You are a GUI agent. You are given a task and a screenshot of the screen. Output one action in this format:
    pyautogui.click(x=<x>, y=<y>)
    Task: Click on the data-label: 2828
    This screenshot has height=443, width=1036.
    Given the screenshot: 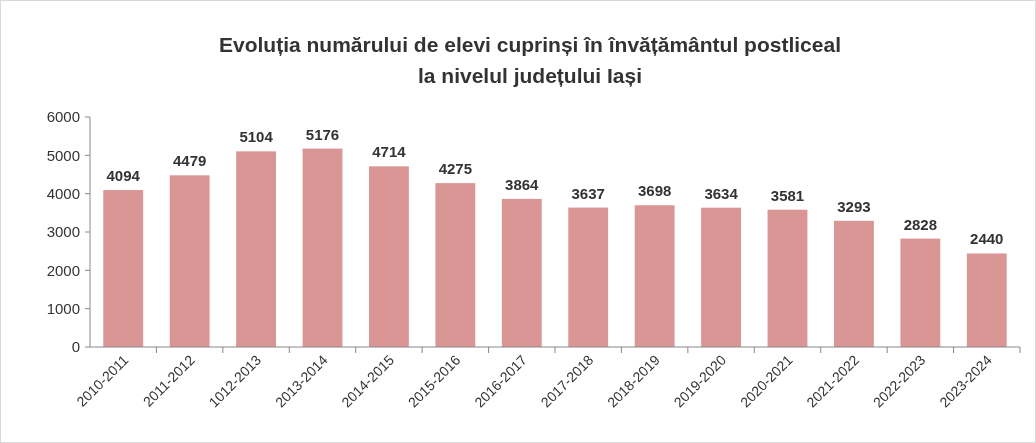 What is the action you would take?
    pyautogui.click(x=920, y=224)
    